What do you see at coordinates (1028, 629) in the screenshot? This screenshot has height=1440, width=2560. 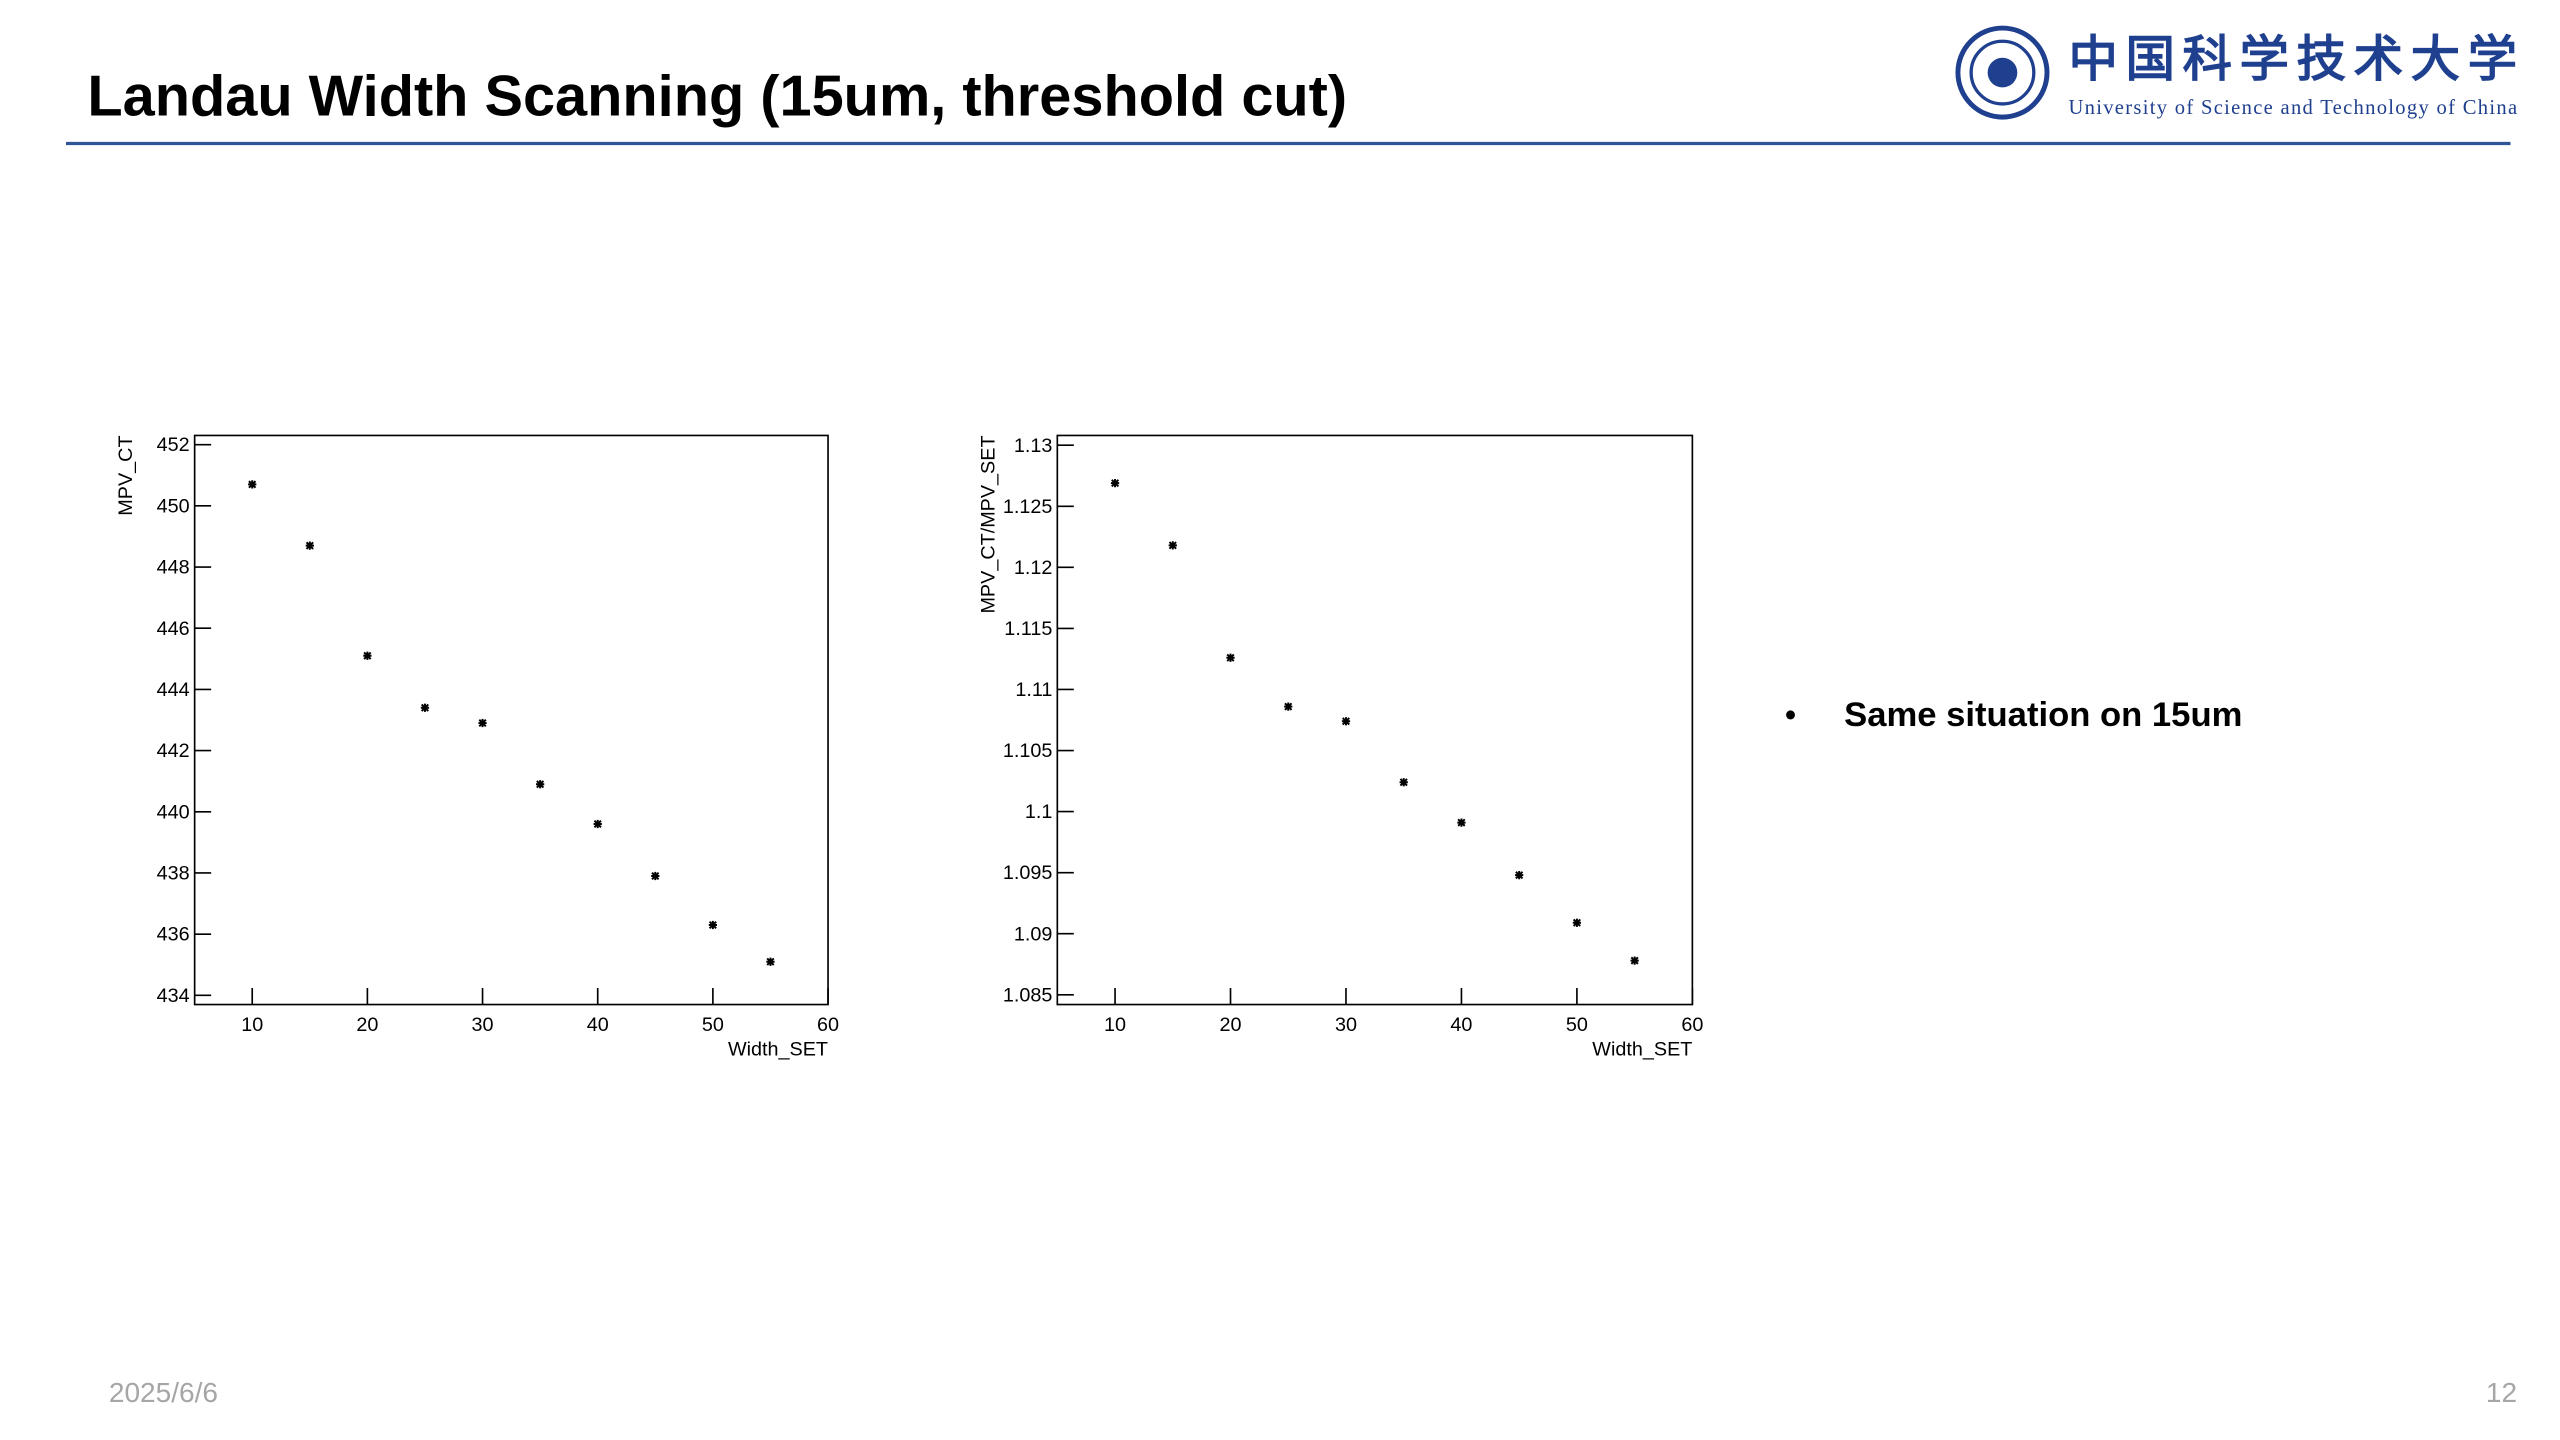 I see `y-tick-label: 1.115` at bounding box center [1028, 629].